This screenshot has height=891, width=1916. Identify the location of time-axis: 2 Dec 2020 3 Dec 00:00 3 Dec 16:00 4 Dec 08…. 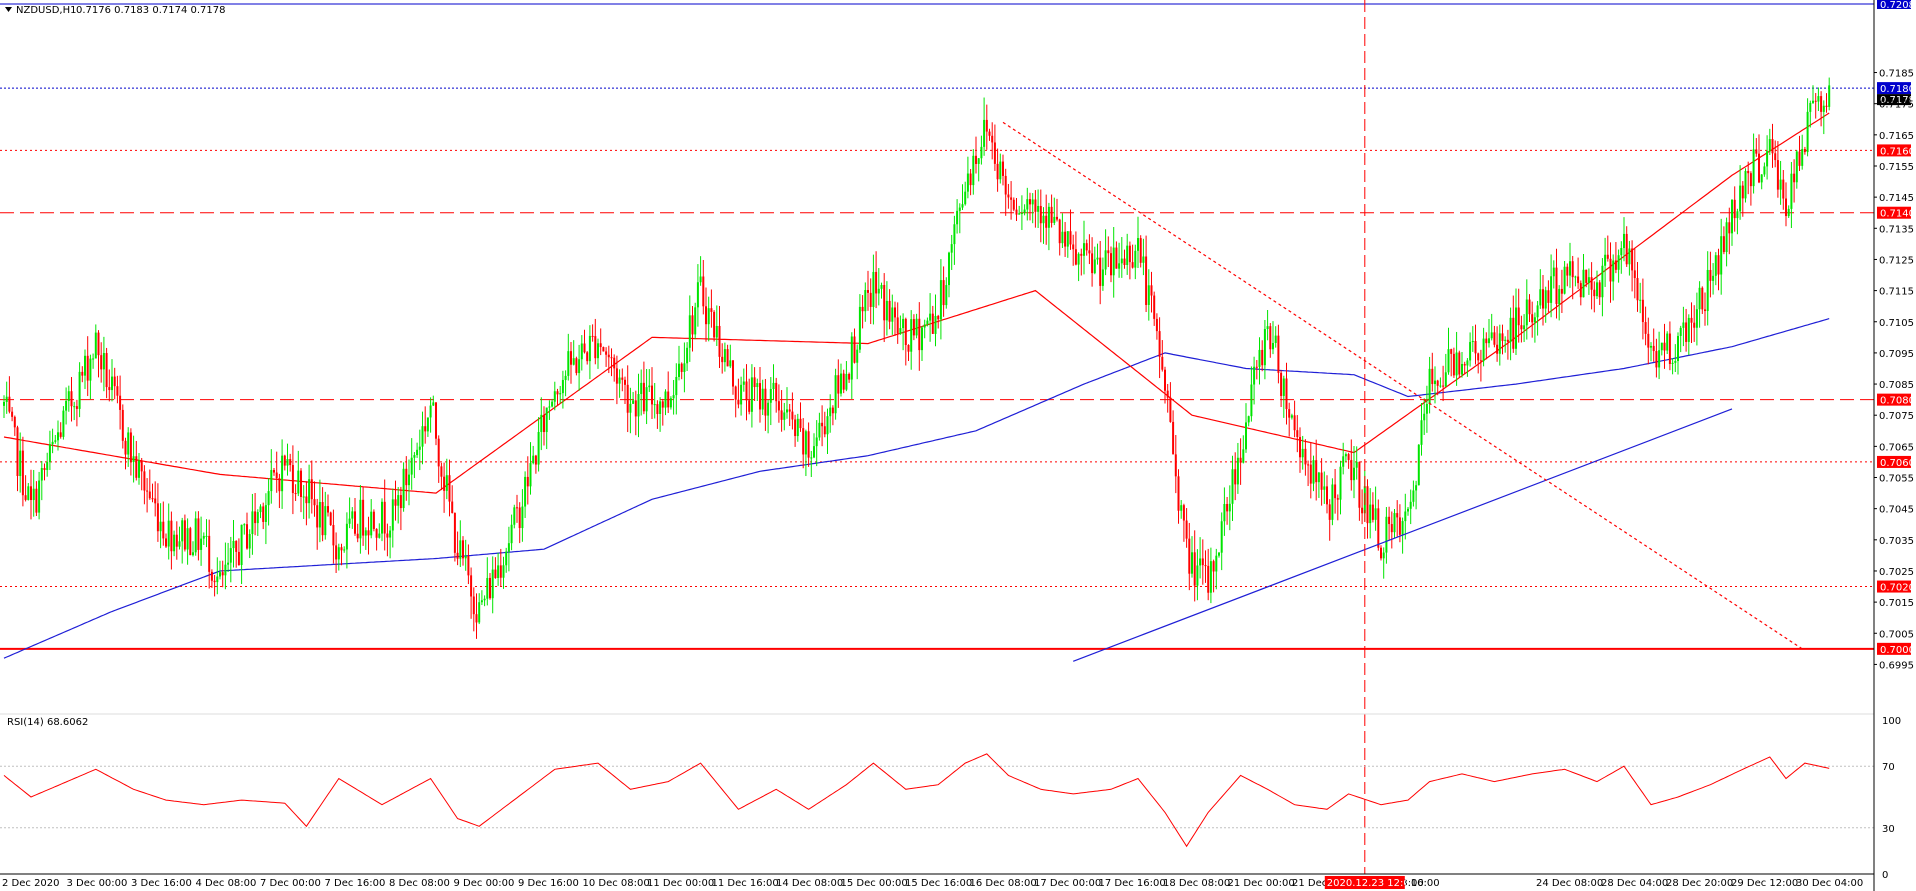
(937, 881).